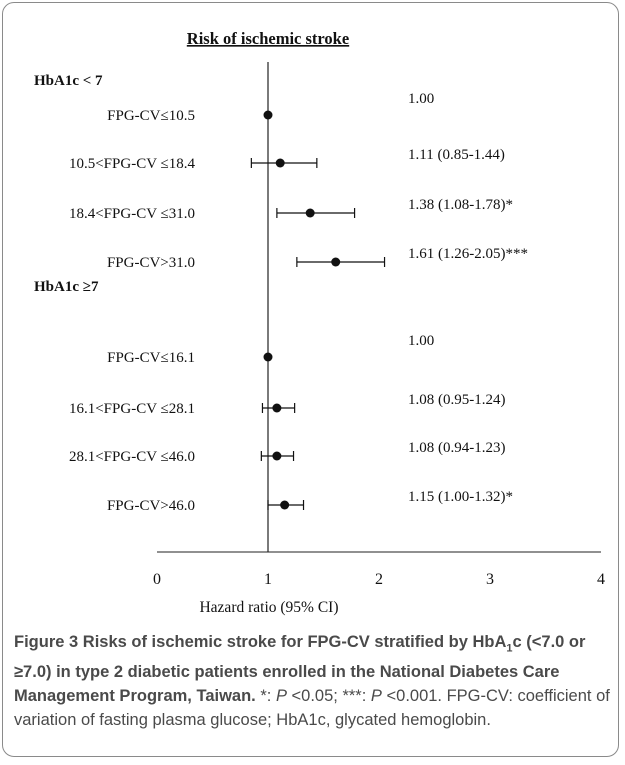 The width and height of the screenshot is (625, 765). I want to click on hr-value-label: 1.08 (0.94-1.23), so click(457, 448).